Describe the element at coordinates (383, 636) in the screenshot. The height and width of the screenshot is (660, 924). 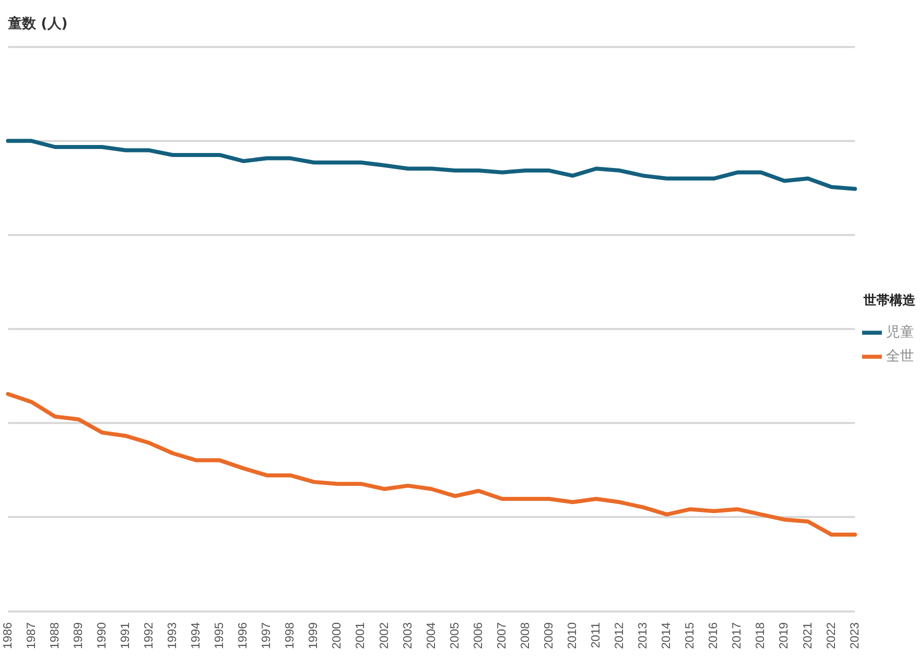
I see `x-tick-label: 2002` at that location.